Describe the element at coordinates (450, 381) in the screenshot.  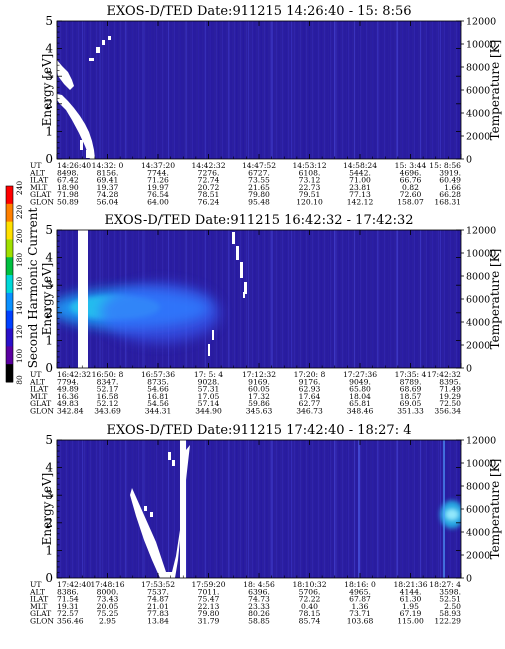
I see `info-table-cell: 8395.` at that location.